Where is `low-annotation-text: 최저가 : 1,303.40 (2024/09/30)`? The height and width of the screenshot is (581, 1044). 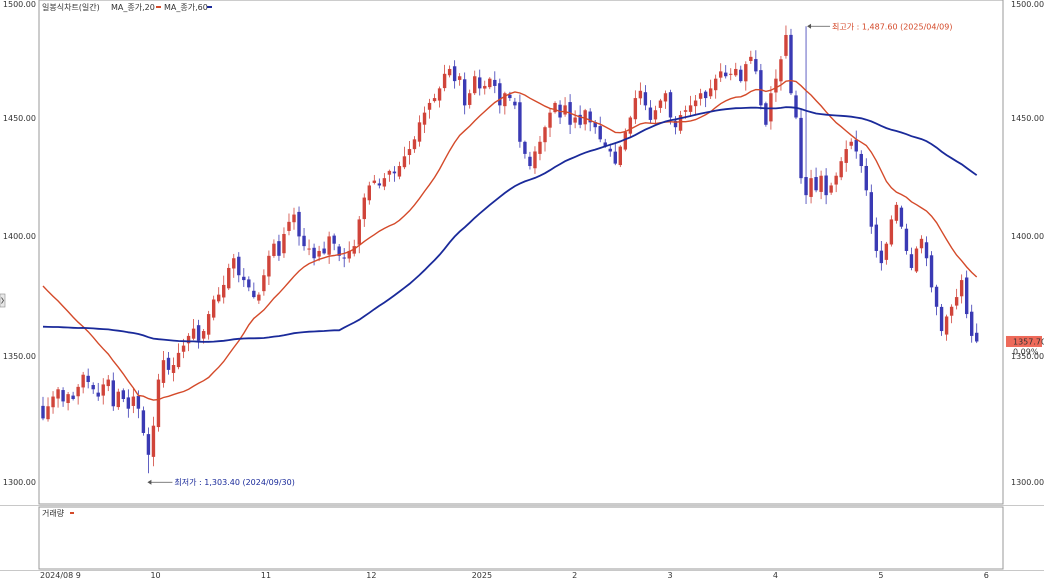 low-annotation-text: 최저가 : 1,303.40 (2024/09/30) is located at coordinates (234, 482).